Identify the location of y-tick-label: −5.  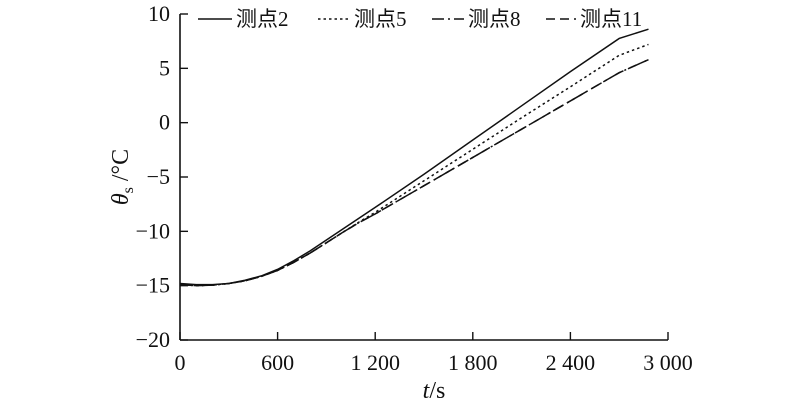
(158, 176).